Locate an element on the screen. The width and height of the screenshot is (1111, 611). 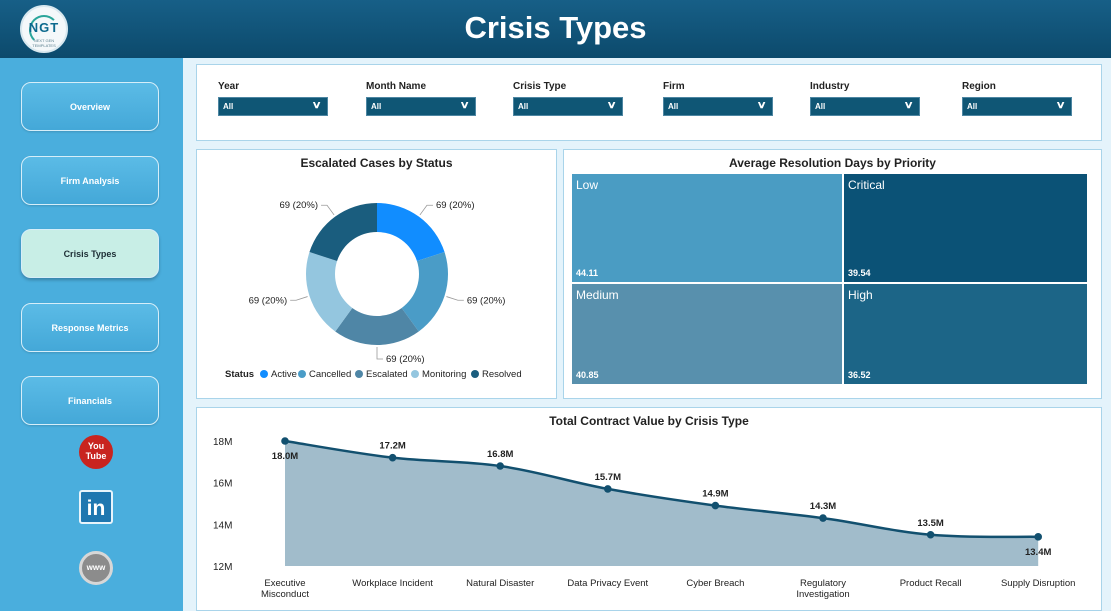
region-dropdown: All ∨ is located at coordinates (1017, 106).